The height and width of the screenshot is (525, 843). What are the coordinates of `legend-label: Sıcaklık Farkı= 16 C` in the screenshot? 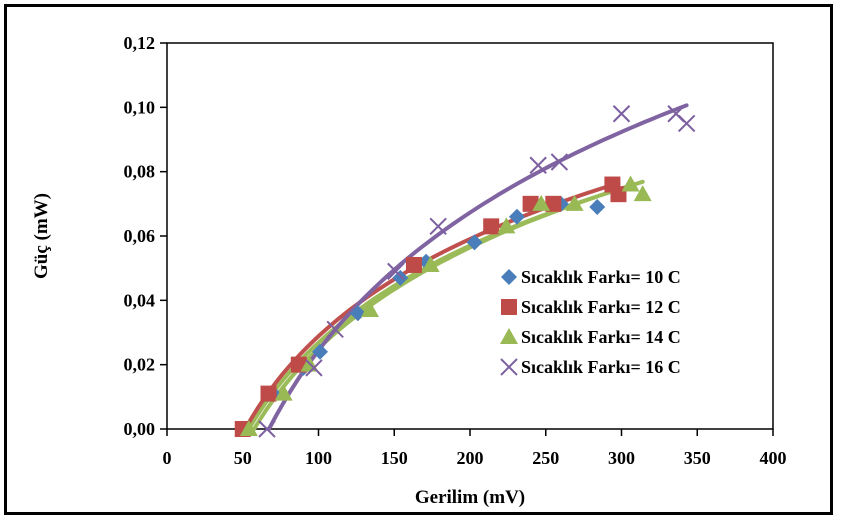 It's located at (601, 367).